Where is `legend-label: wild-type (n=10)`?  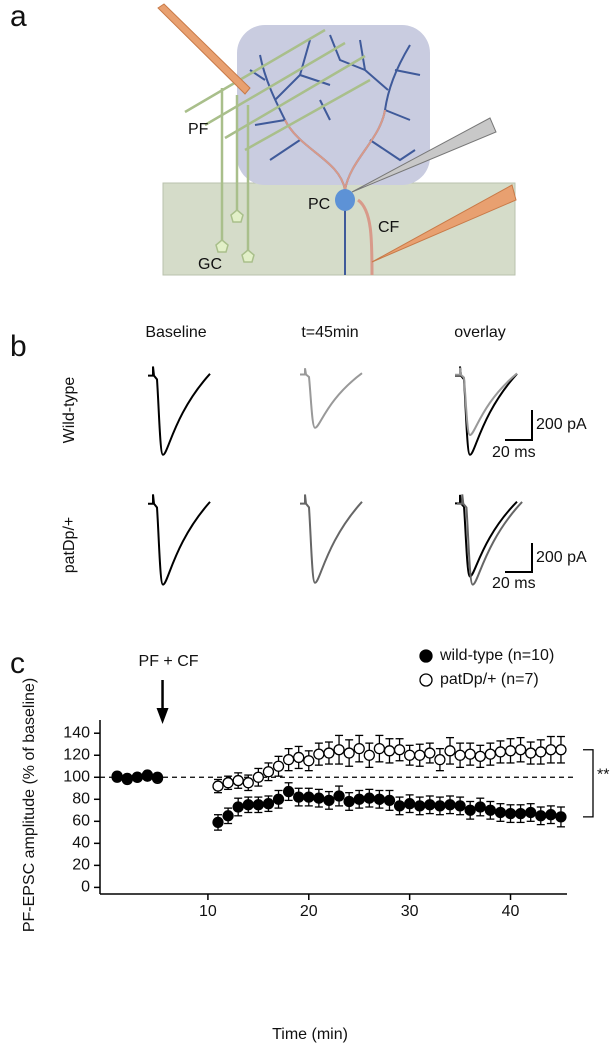 legend-label: wild-type (n=10) is located at coordinates (496, 655).